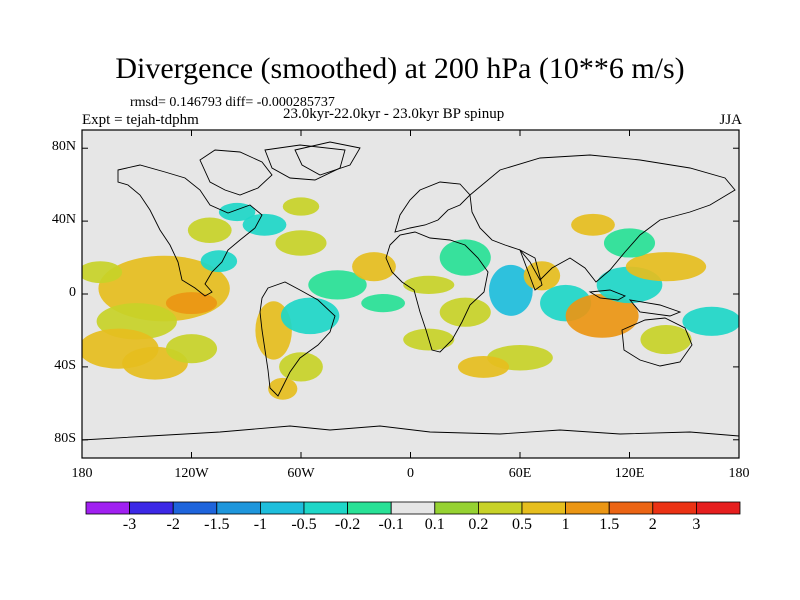  What do you see at coordinates (63, 220) in the screenshot?
I see `lat-tick-label: 40N` at bounding box center [63, 220].